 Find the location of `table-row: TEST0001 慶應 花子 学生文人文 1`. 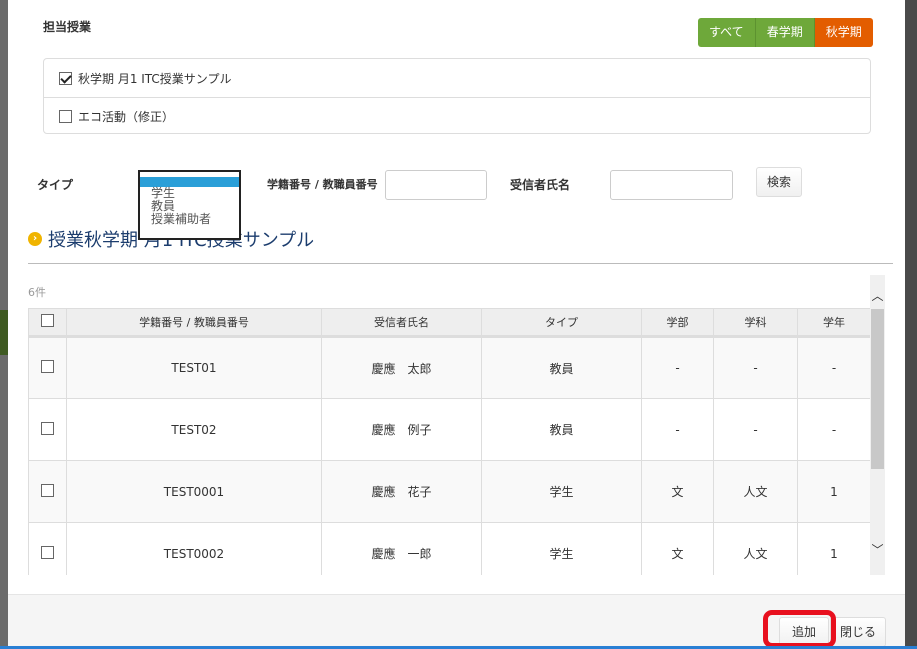

table-row: TEST0001 慶應 花子 学生文人文 1 is located at coordinates (449, 491).